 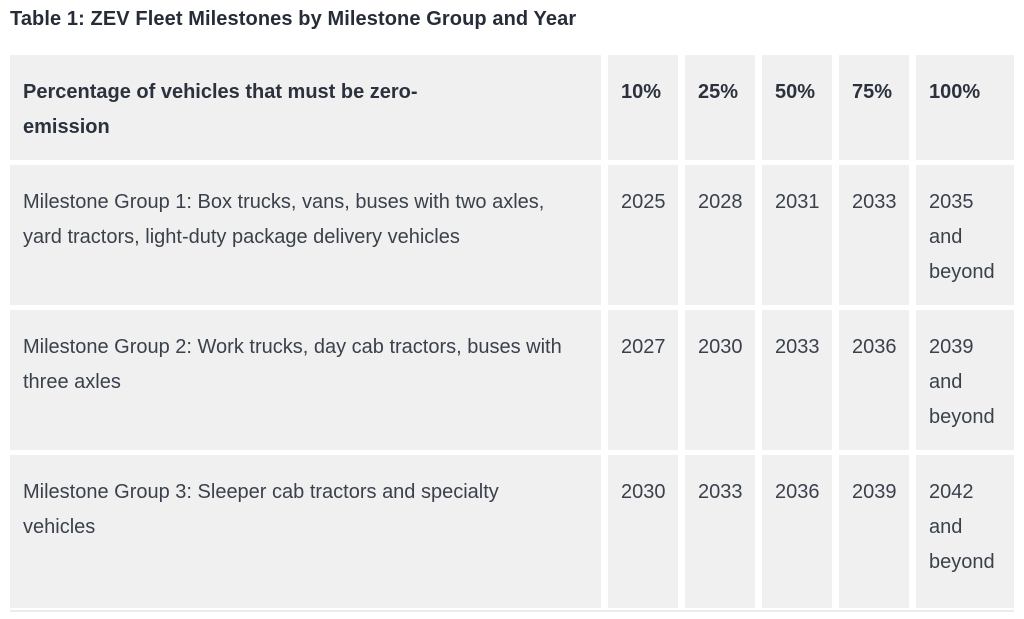 What do you see at coordinates (643, 380) in the screenshot?
I see `group2-year-10pct: 2027` at bounding box center [643, 380].